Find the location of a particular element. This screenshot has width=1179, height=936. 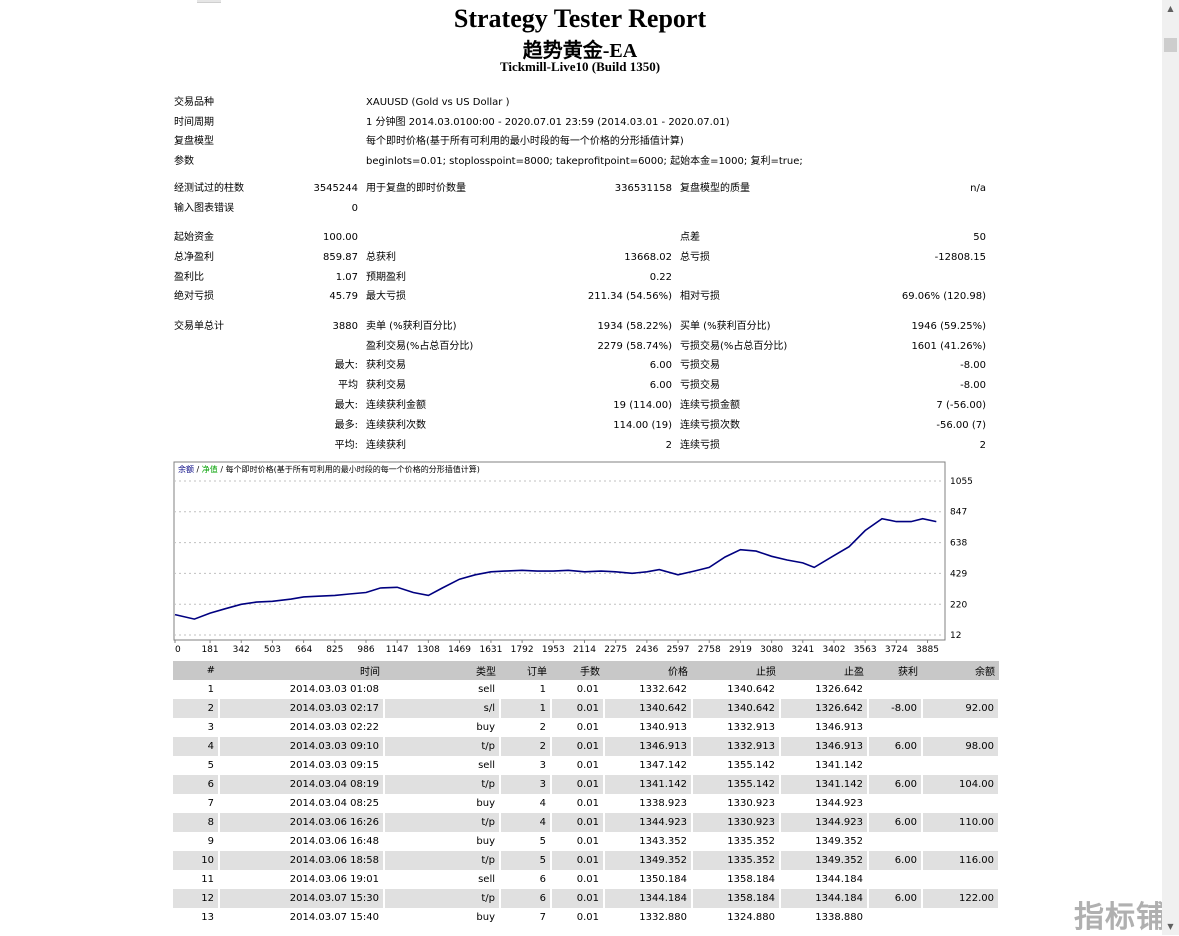

cell-order: 1 is located at coordinates (526, 689).